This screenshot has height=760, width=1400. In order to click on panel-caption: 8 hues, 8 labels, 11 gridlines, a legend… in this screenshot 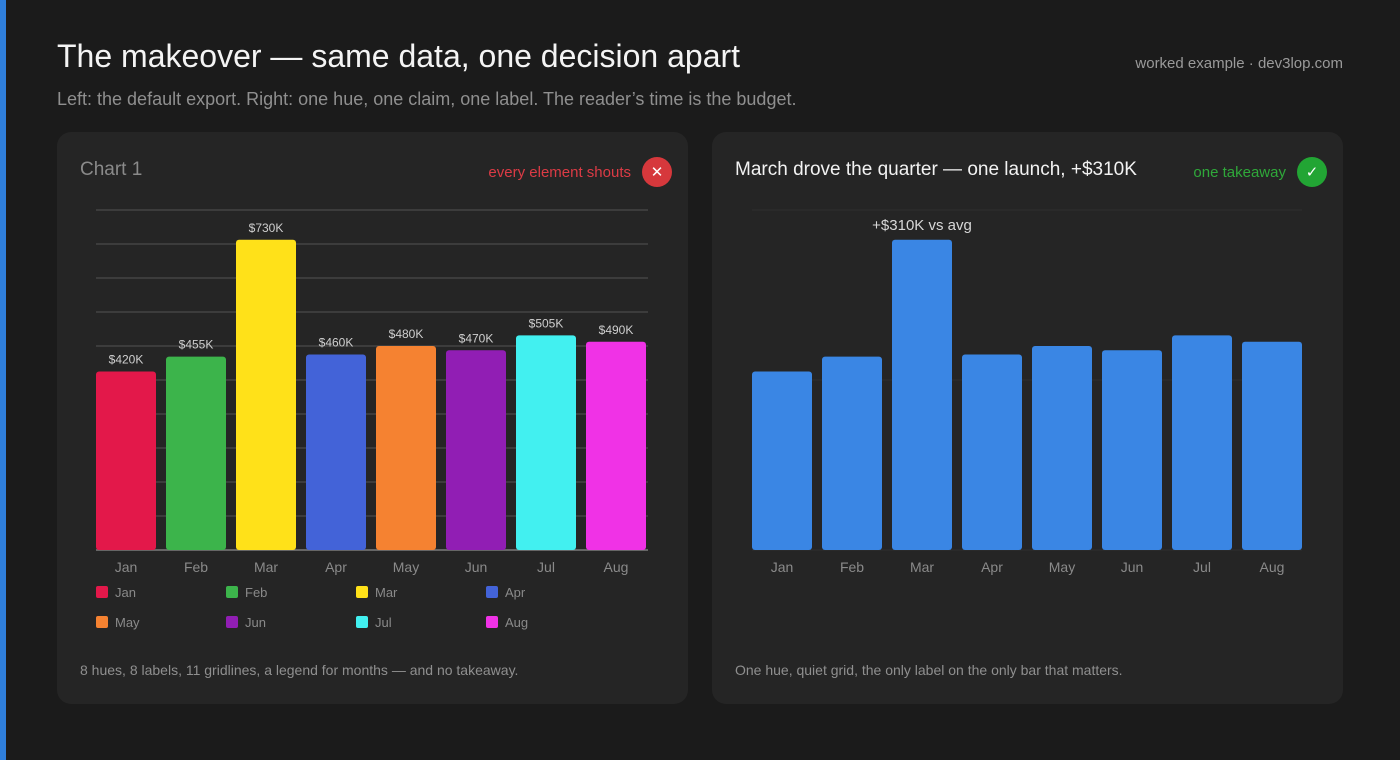, I will do `click(299, 670)`.